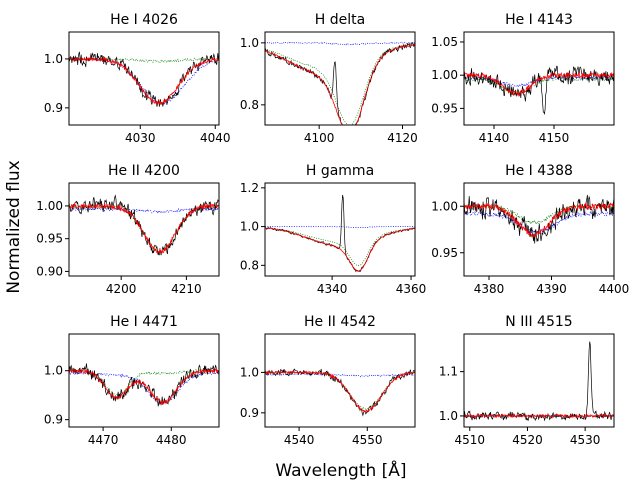  Describe the element at coordinates (367, 440) in the screenshot. I see `x-tick-label: 4550` at that location.